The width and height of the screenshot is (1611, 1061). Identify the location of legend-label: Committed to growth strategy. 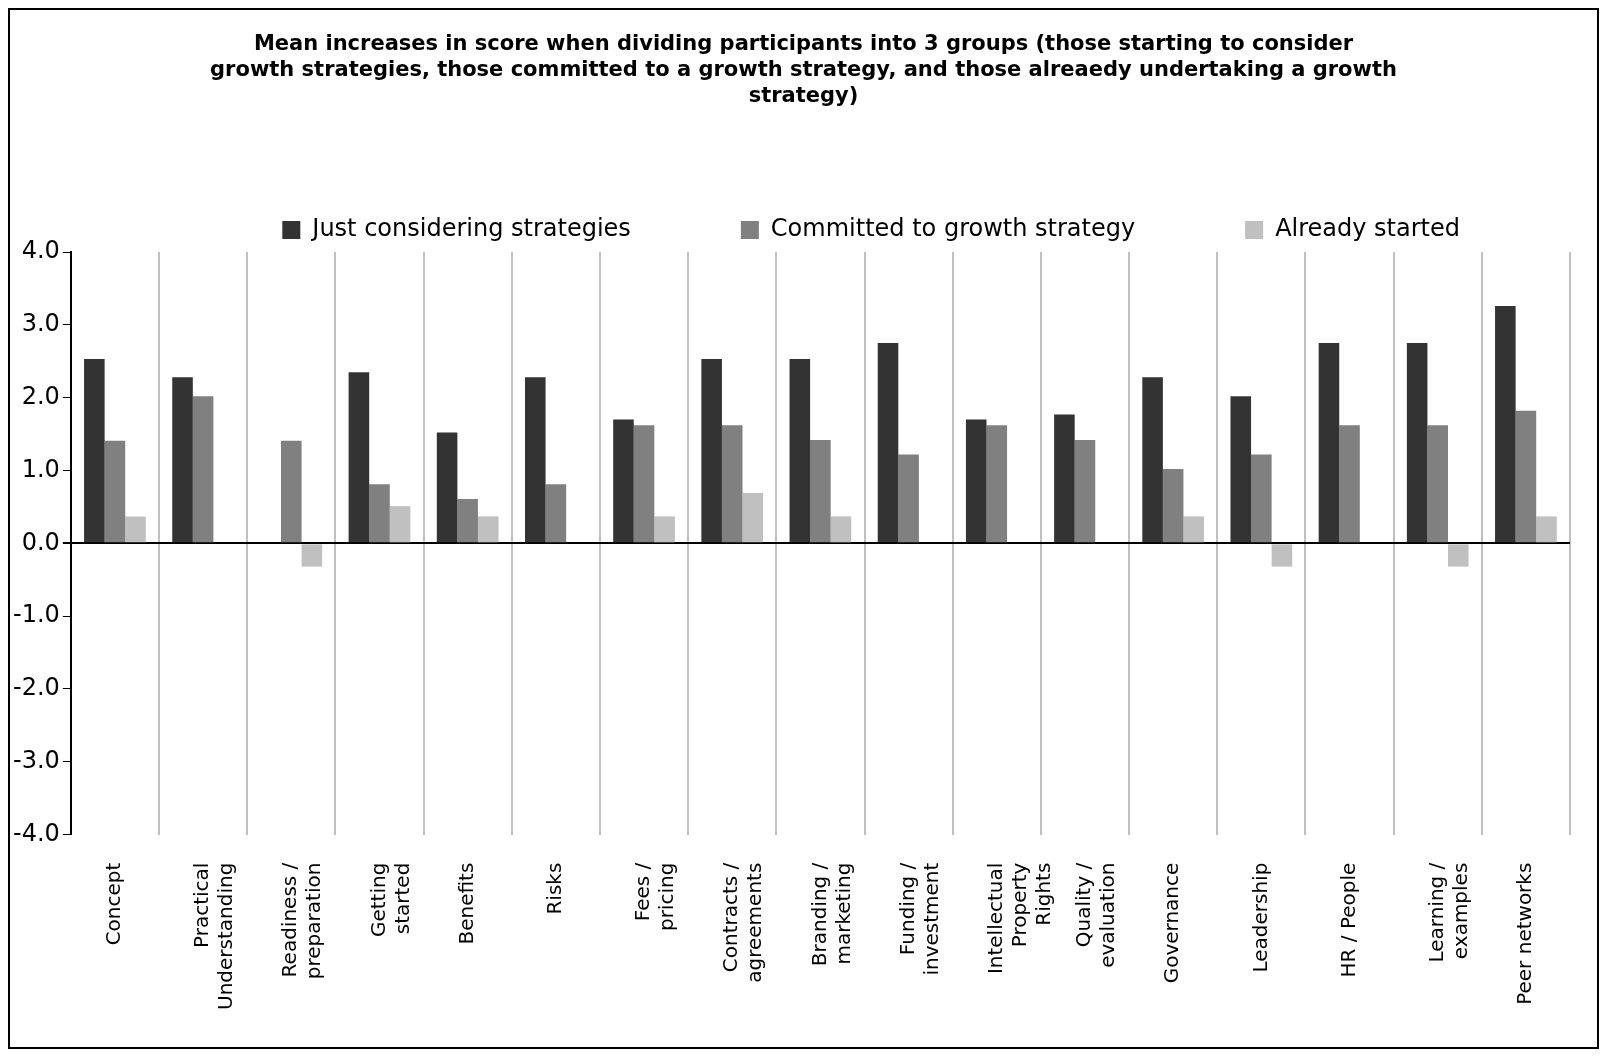
(953, 228).